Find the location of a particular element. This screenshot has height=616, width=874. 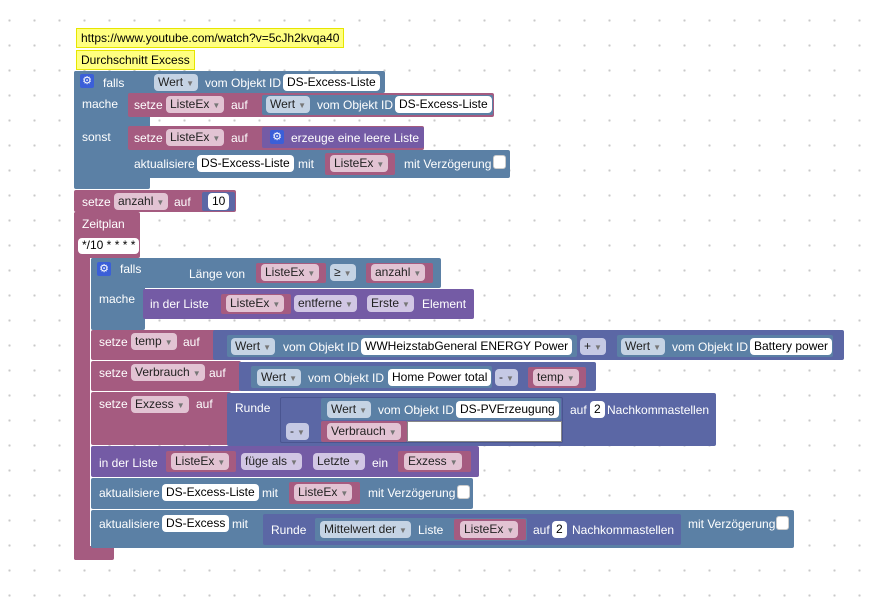

label: Liste is located at coordinates (431, 530).